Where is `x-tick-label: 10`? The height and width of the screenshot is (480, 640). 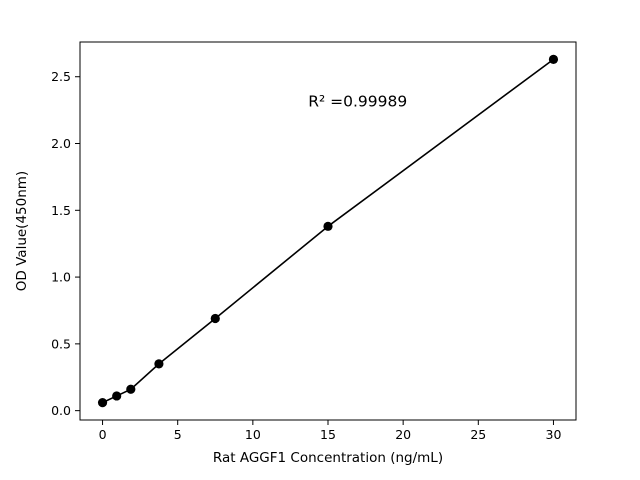 x-tick-label: 10 is located at coordinates (253, 434).